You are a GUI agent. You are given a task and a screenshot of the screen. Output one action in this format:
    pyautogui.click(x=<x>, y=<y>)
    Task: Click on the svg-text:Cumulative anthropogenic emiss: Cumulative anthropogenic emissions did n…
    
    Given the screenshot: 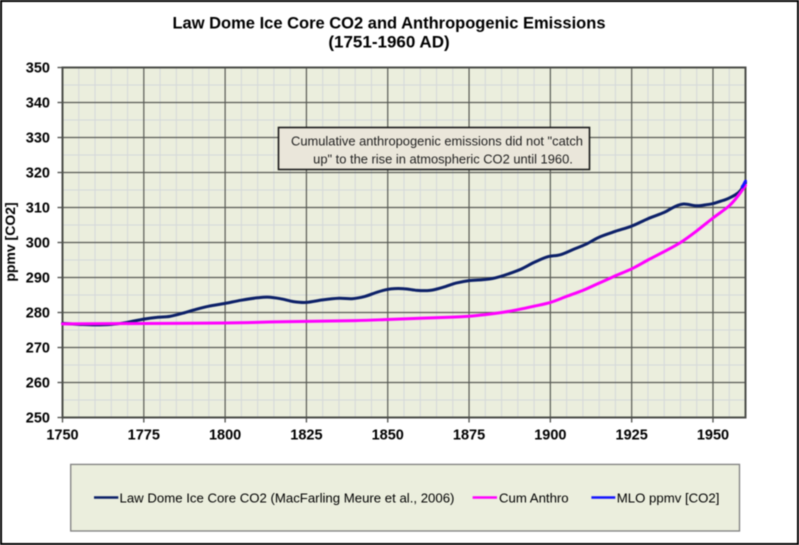 What is the action you would take?
    pyautogui.click(x=437, y=140)
    